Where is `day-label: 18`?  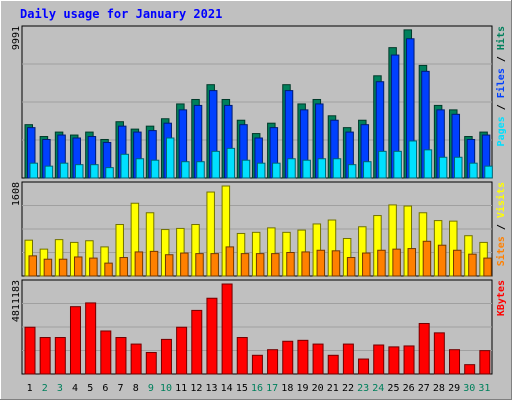
day-label: 18 is located at coordinates (287, 388).